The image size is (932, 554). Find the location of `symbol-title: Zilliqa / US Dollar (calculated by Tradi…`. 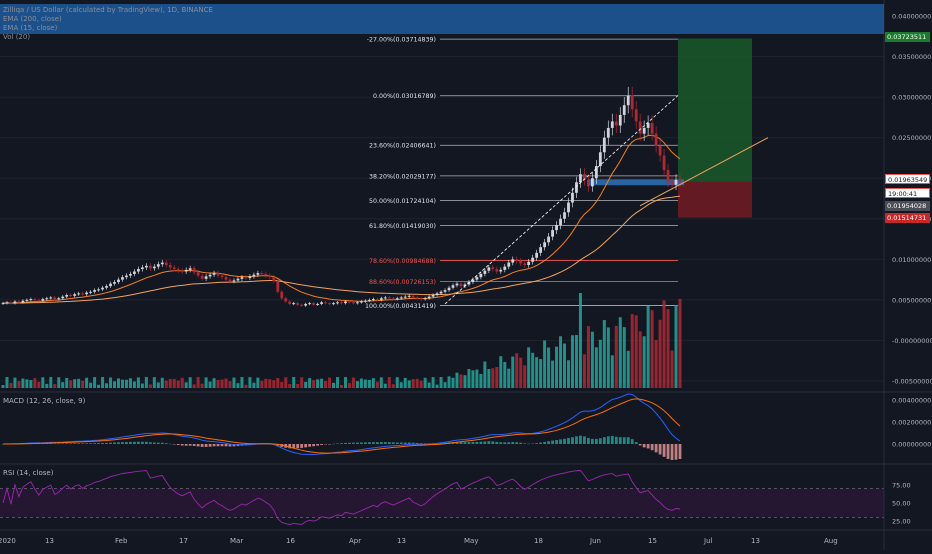

symbol-title: Zilliqa / US Dollar (calculated by Tradi… is located at coordinates (108, 10).